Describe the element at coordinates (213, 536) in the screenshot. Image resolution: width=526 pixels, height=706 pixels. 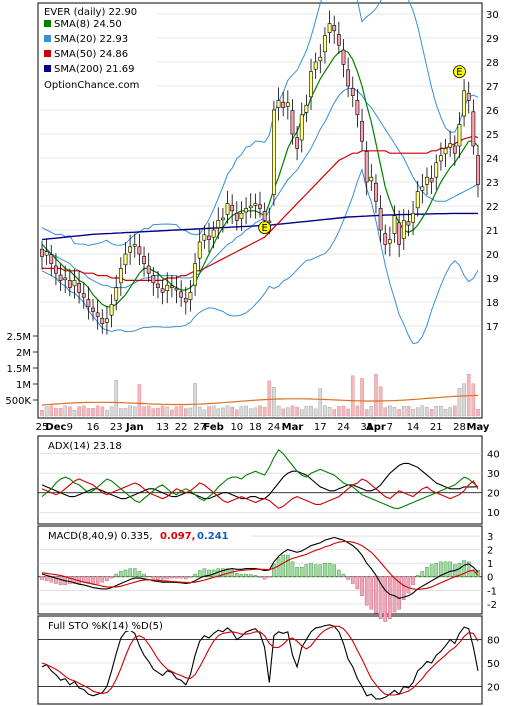
I see `macd-hist-value: 0.241` at that location.